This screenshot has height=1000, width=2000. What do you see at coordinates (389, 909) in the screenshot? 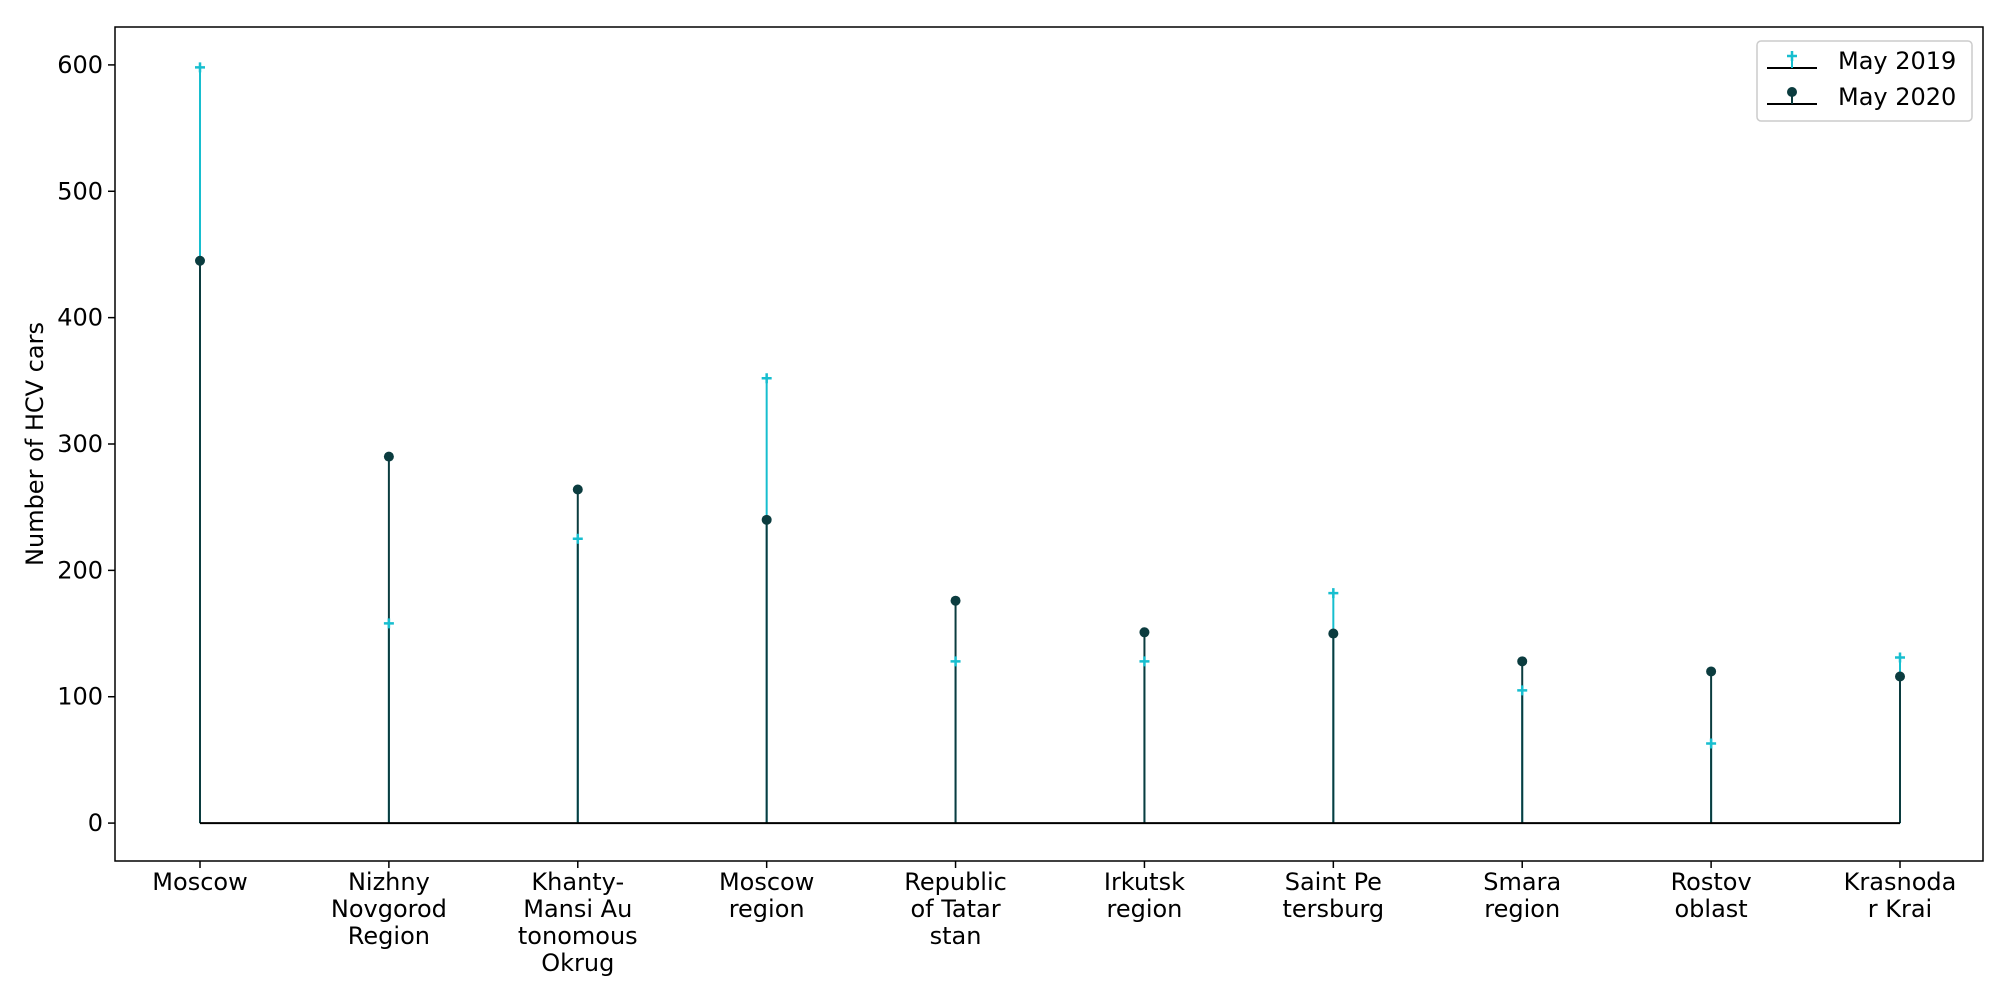
I see `x-tick-label: Novgorod` at bounding box center [389, 909].